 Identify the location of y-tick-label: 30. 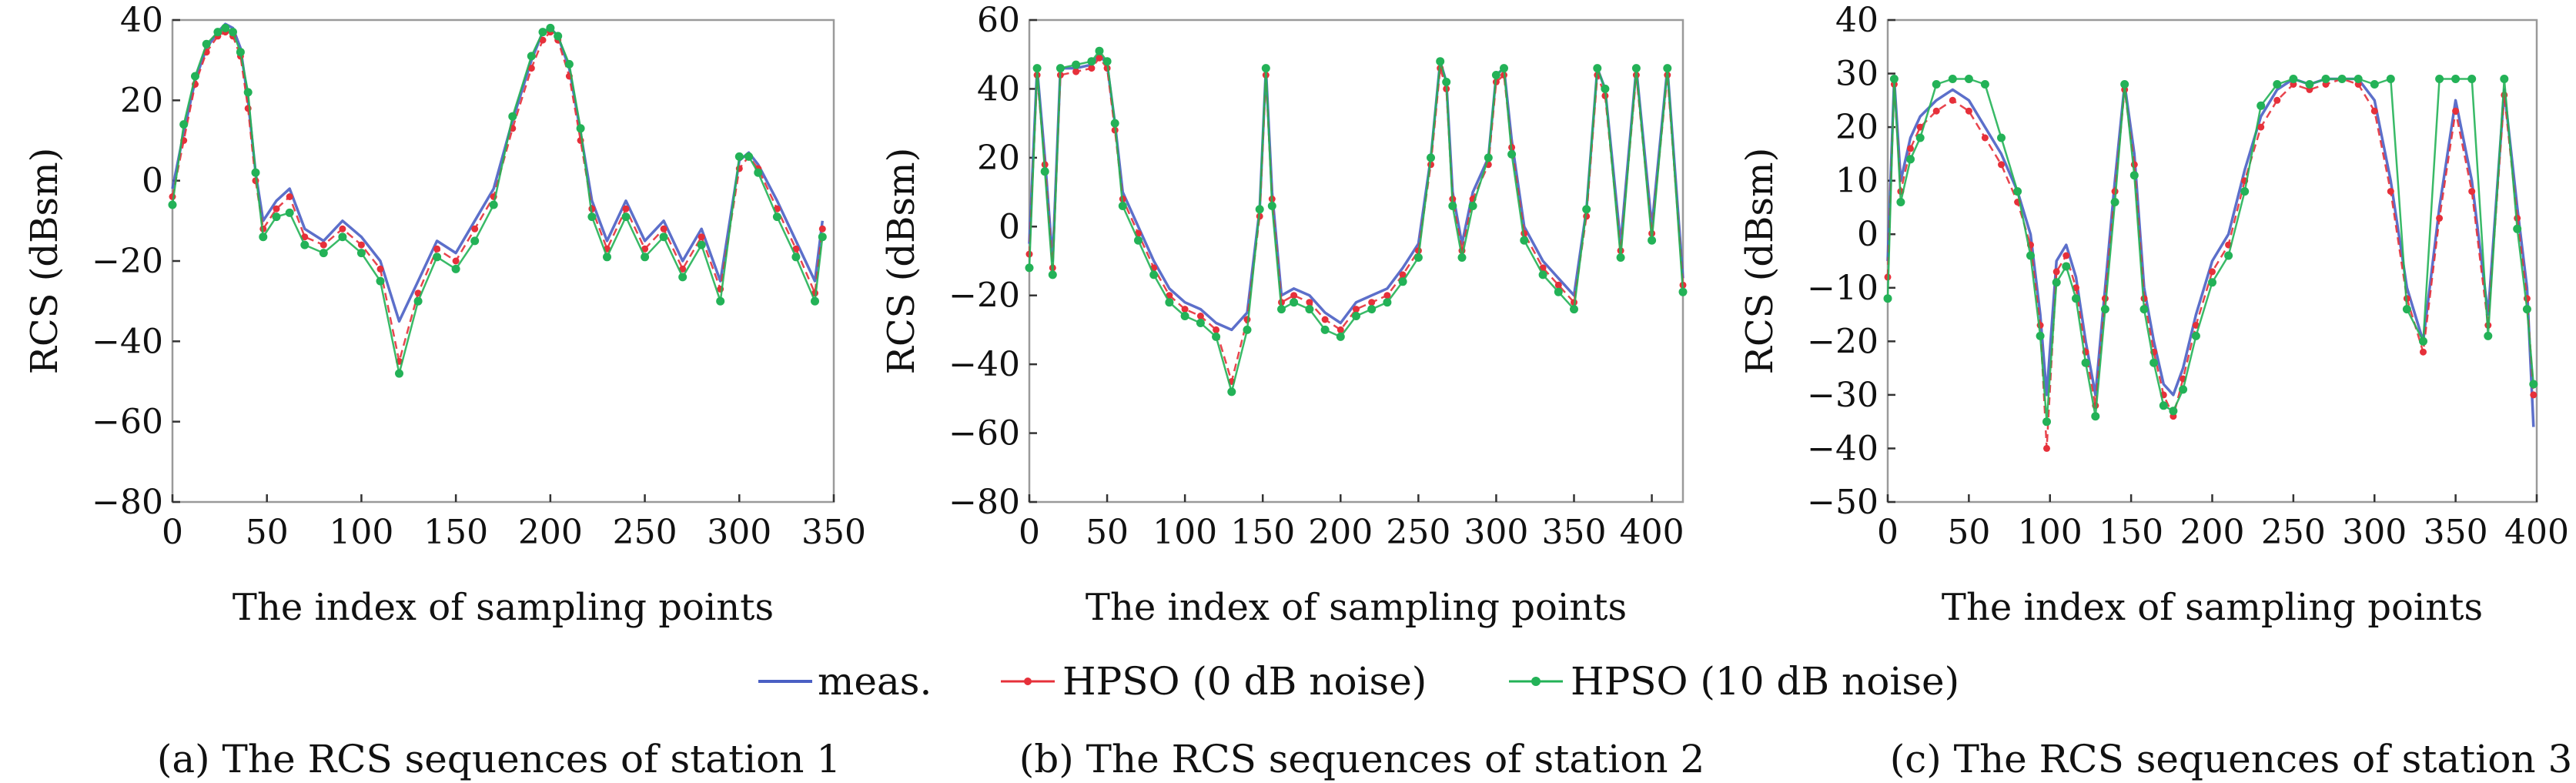
(1857, 74).